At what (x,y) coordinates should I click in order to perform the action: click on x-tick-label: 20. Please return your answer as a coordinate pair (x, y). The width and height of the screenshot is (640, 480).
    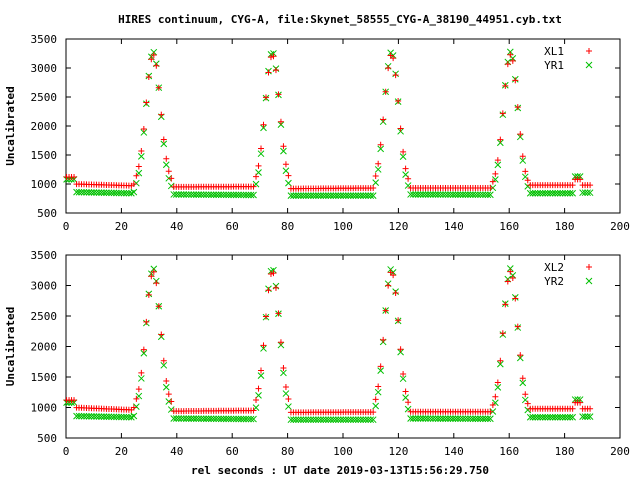
    Looking at the image, I should click on (121, 226).